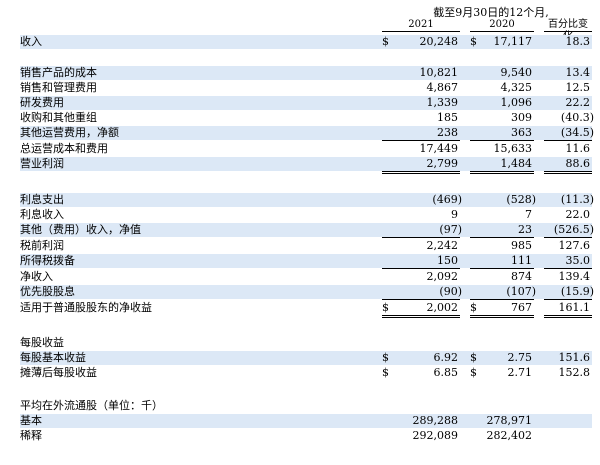 The image size is (600, 465). I want to click on value-2021: 2,092, so click(442, 276).